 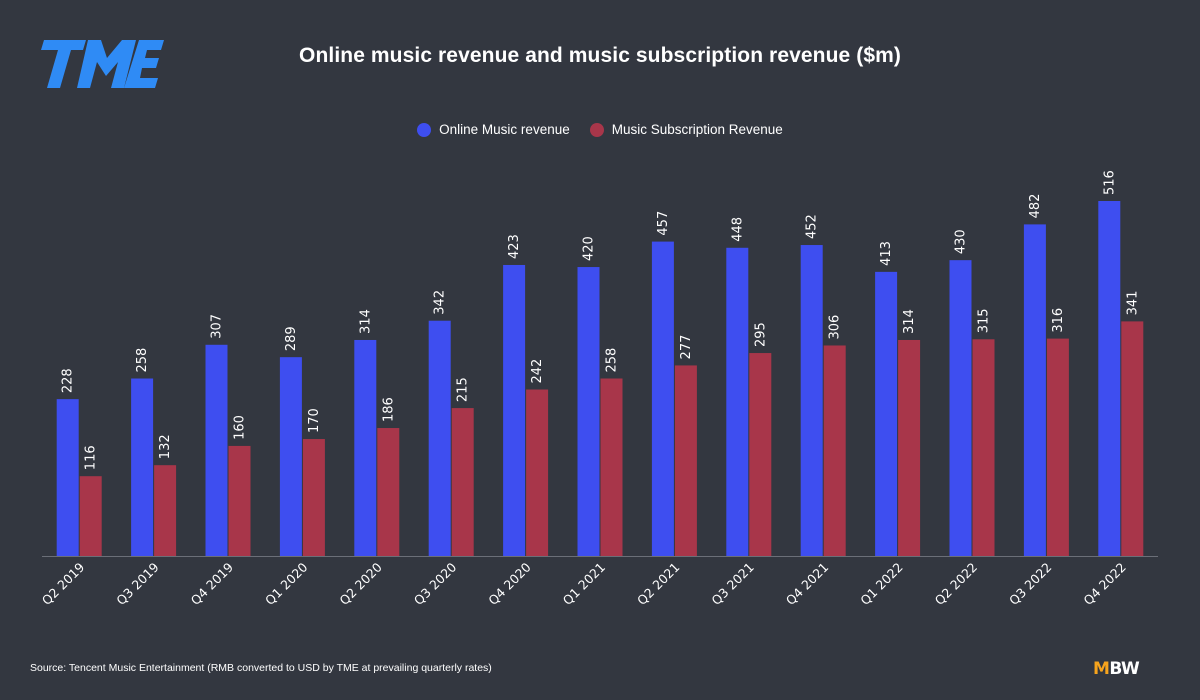 I want to click on data-label-music-subscription: 170, so click(x=314, y=420).